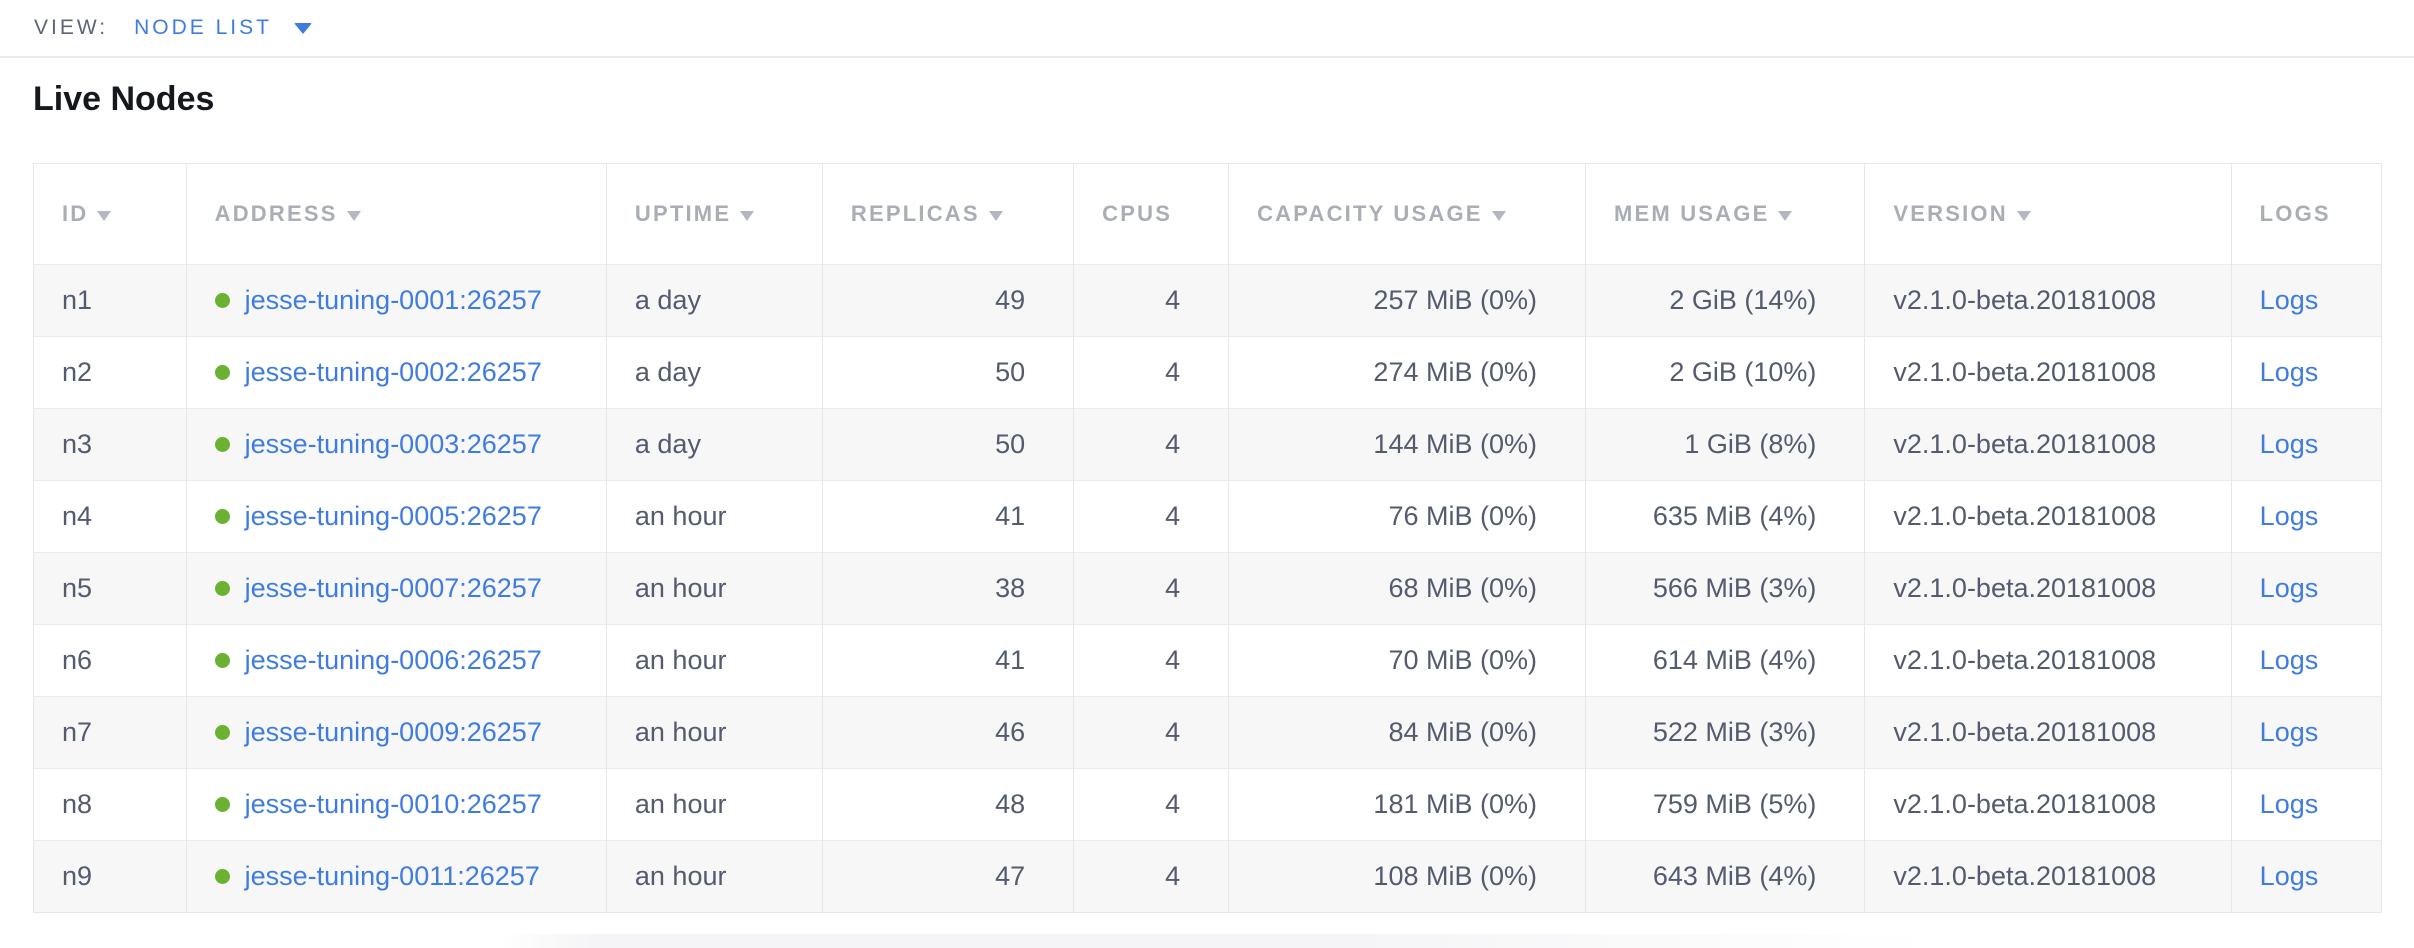  I want to click on node-address-link: jesse-tuning-0010:26257, so click(393, 804).